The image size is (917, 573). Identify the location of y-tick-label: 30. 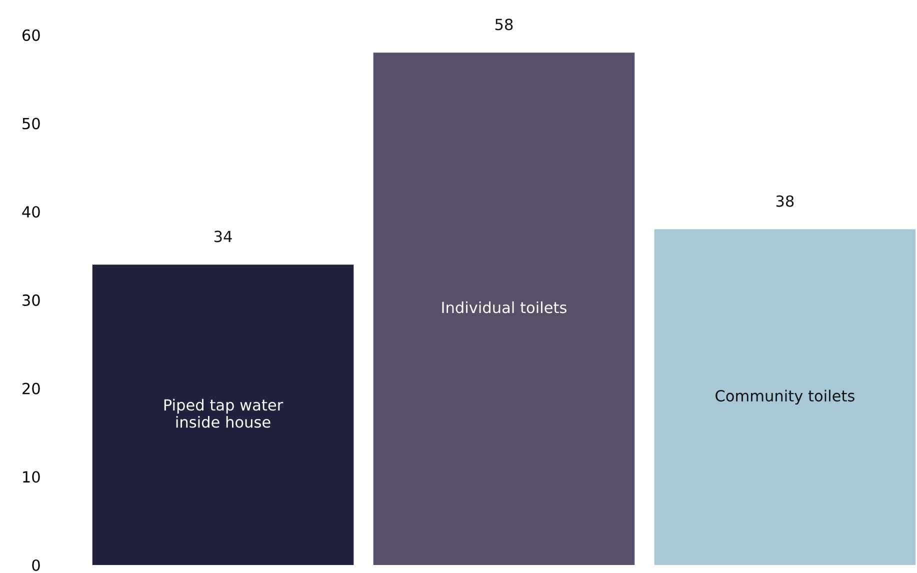
(31, 300).